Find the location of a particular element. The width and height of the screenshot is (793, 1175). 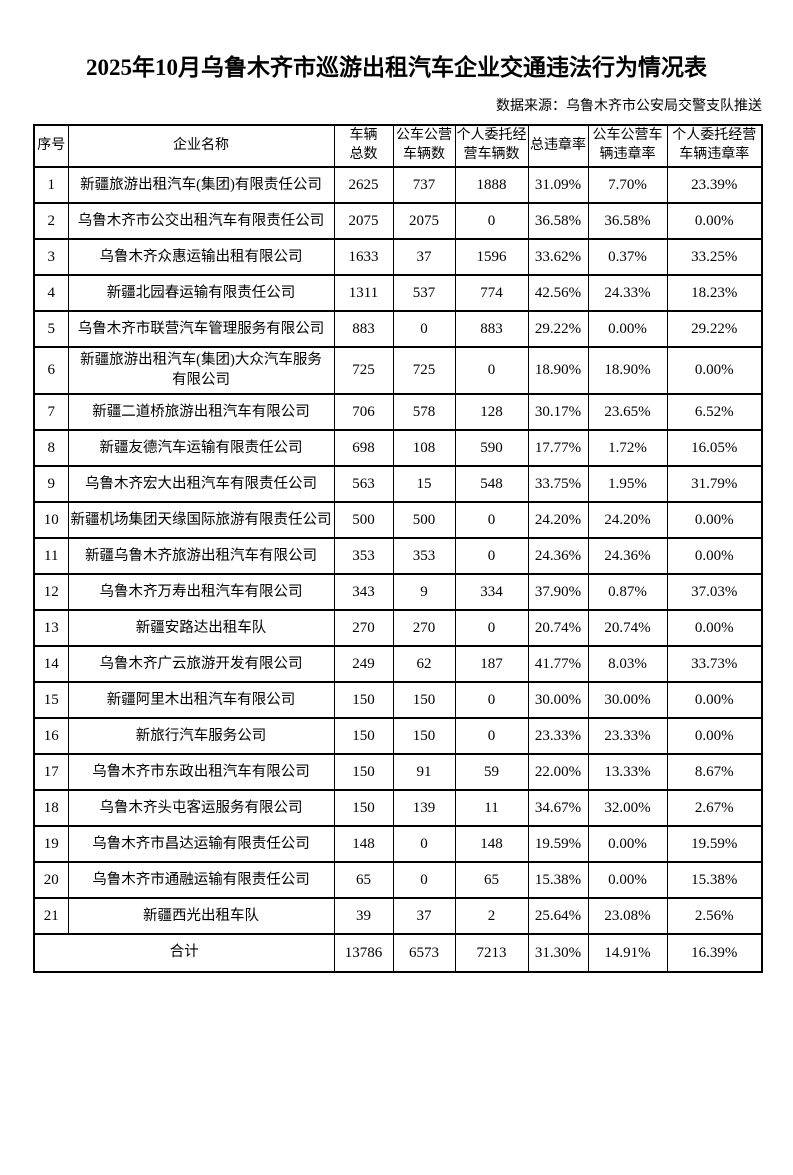

company-name-cell: 新疆旅游出租汽车(集团)有限责任公司 is located at coordinates (201, 185).